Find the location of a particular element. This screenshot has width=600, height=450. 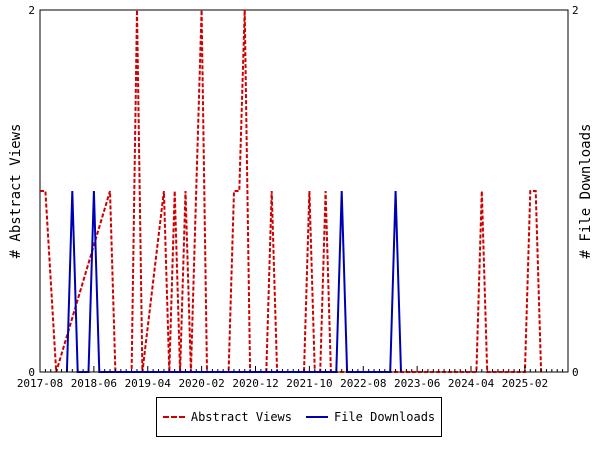

legend-item-abstract-views: Abstract Views is located at coordinates (227, 417).